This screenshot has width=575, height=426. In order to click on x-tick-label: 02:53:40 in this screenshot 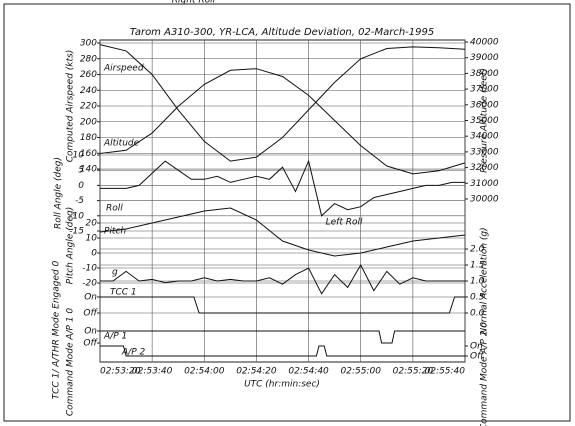, I will do `click(152, 372)`.